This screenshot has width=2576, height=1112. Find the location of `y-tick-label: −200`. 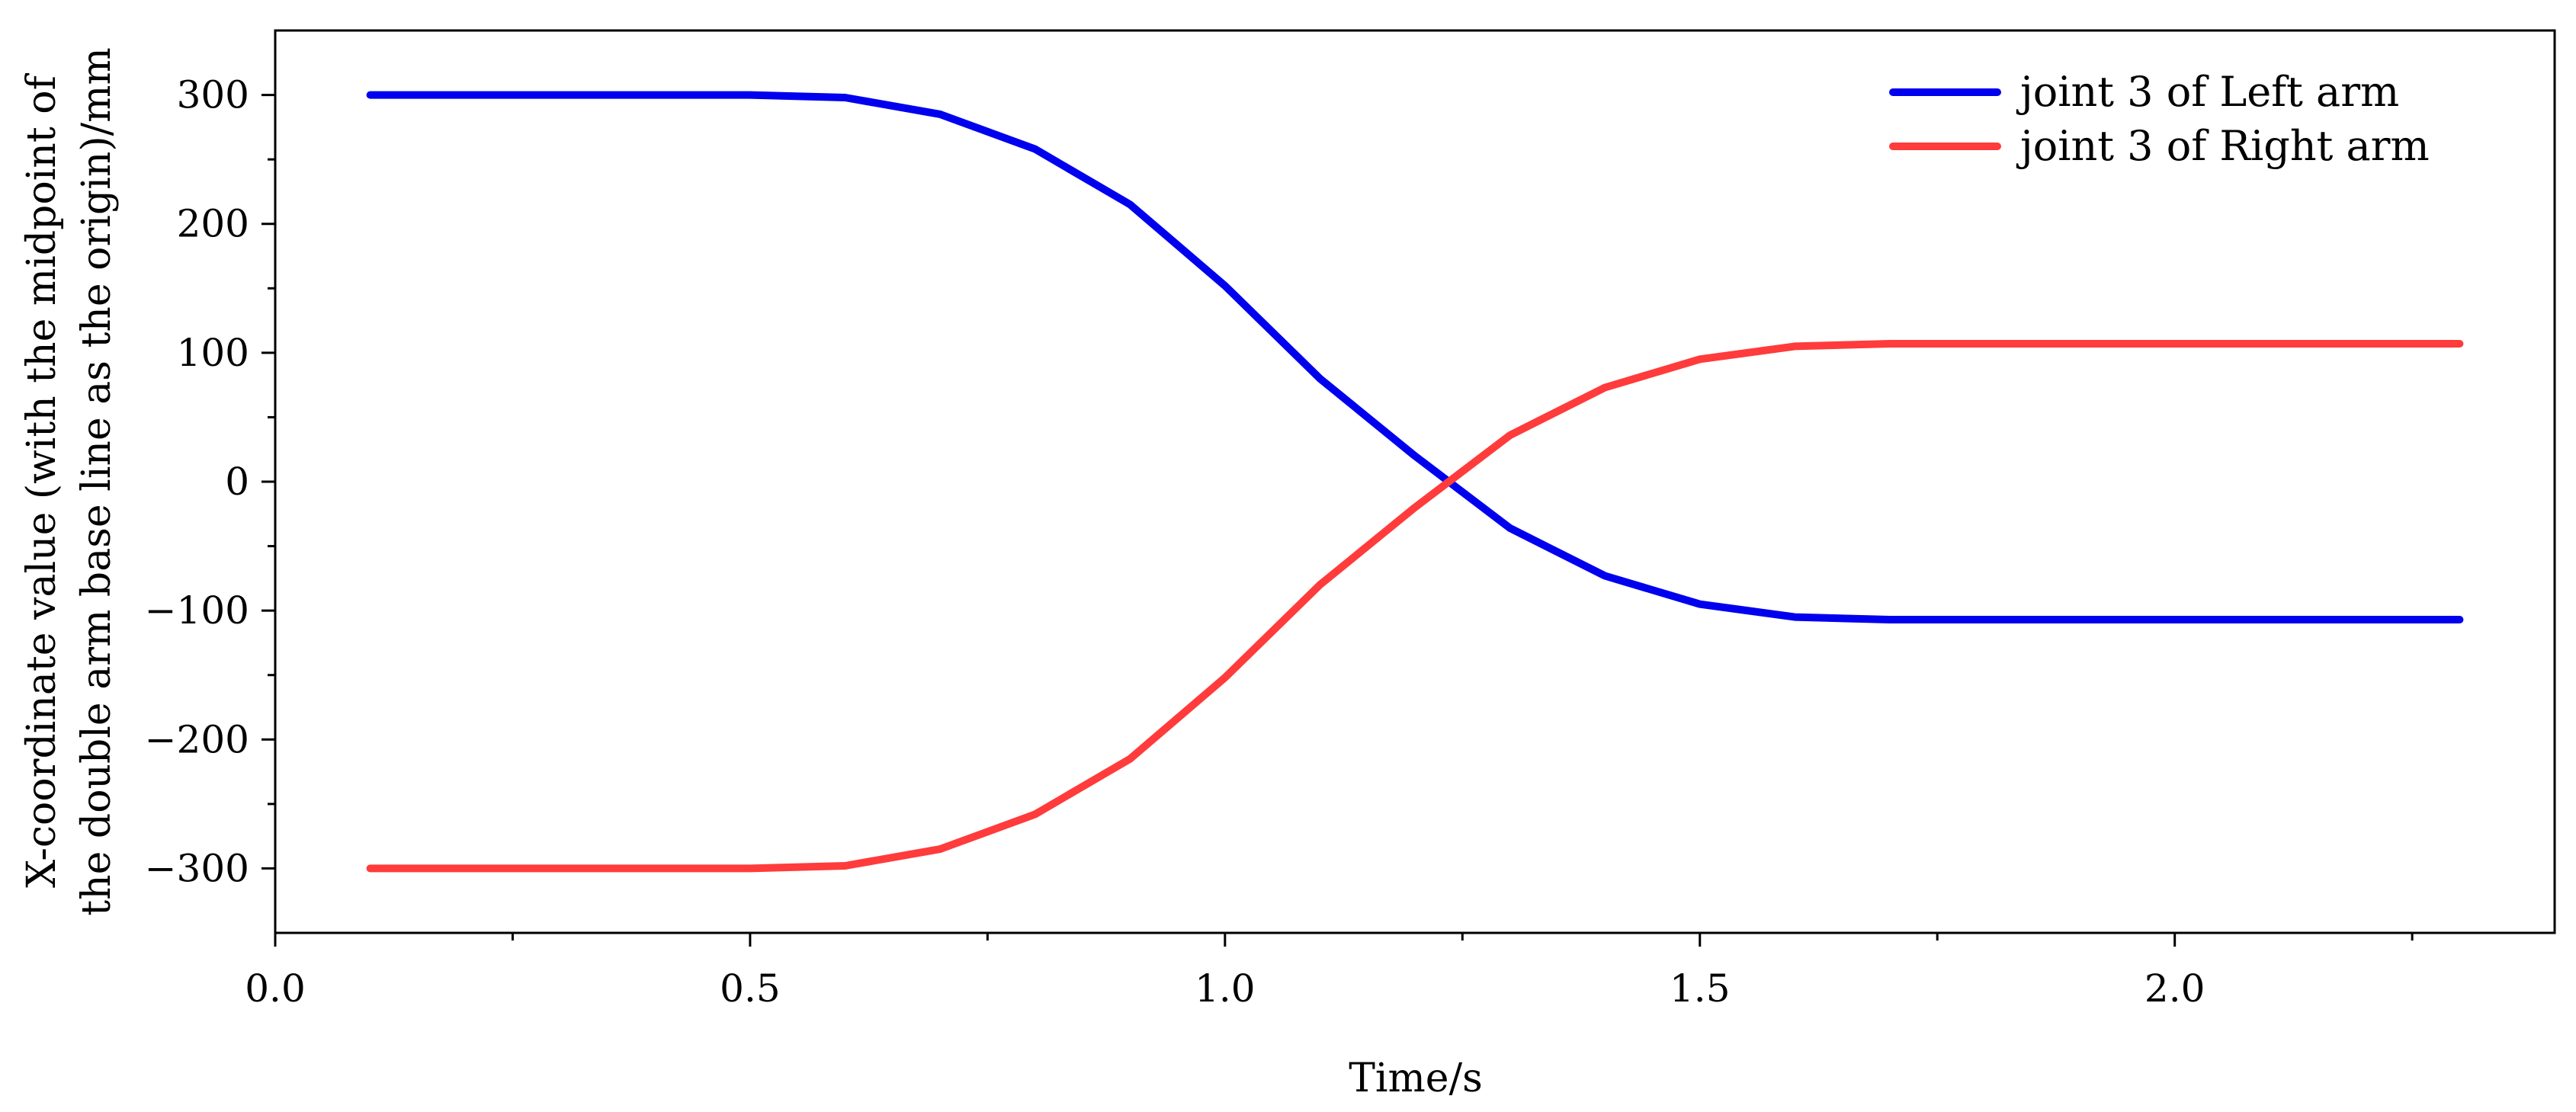

y-tick-label: −200 is located at coordinates (197, 739).